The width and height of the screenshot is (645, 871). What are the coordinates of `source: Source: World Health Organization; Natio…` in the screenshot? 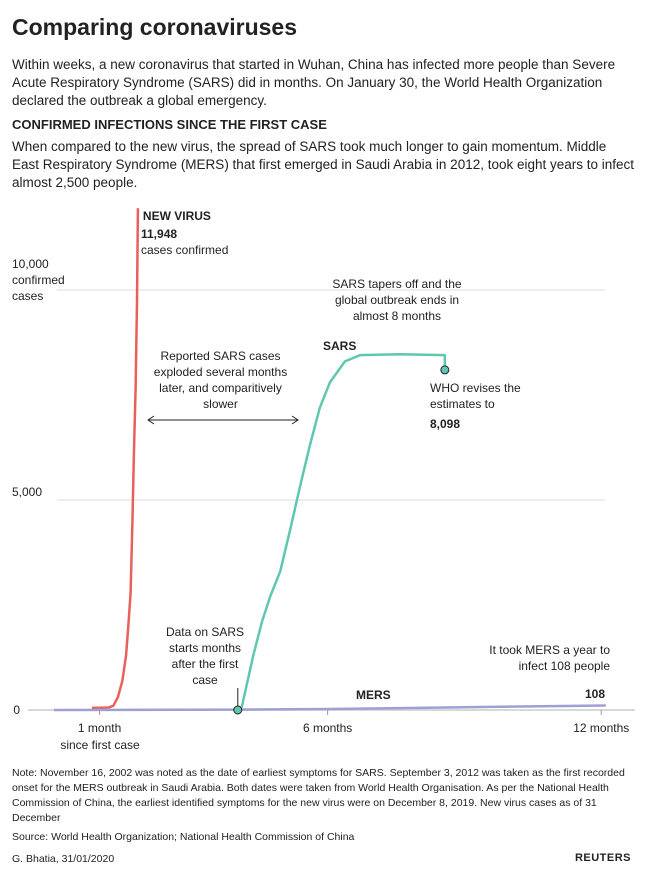 It's located at (183, 837).